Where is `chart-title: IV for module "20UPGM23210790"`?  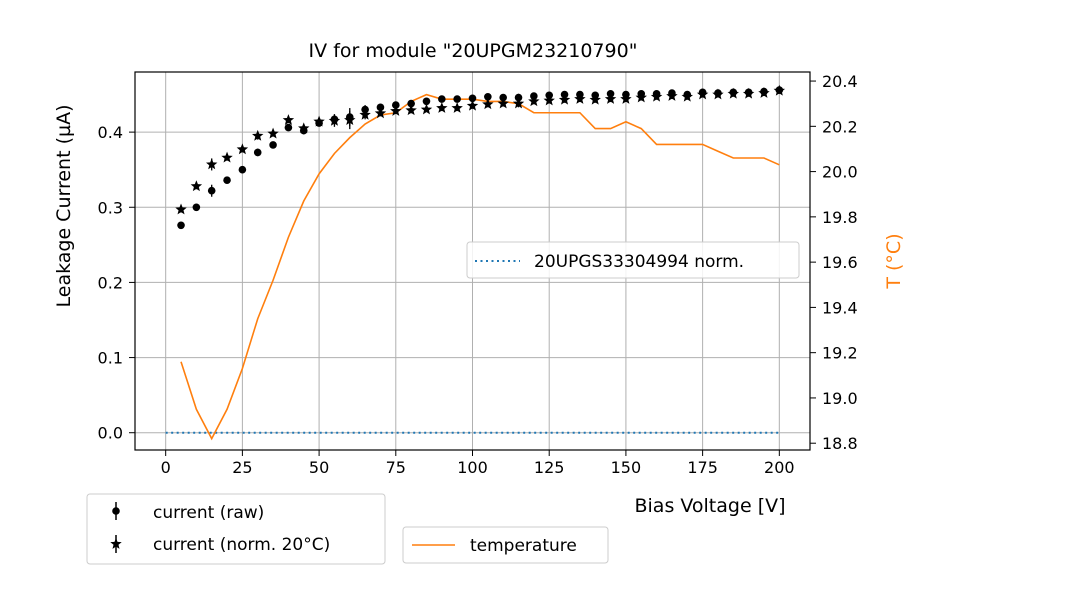
chart-title: IV for module "20UPGM23210790" is located at coordinates (473, 51).